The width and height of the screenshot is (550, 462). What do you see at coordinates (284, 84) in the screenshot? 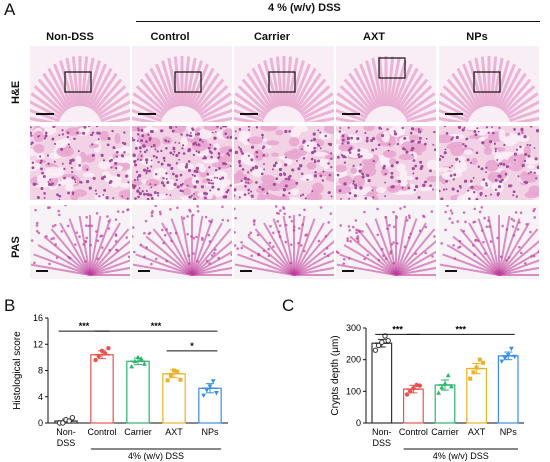
I see `micrograph-he-overview-carrier` at bounding box center [284, 84].